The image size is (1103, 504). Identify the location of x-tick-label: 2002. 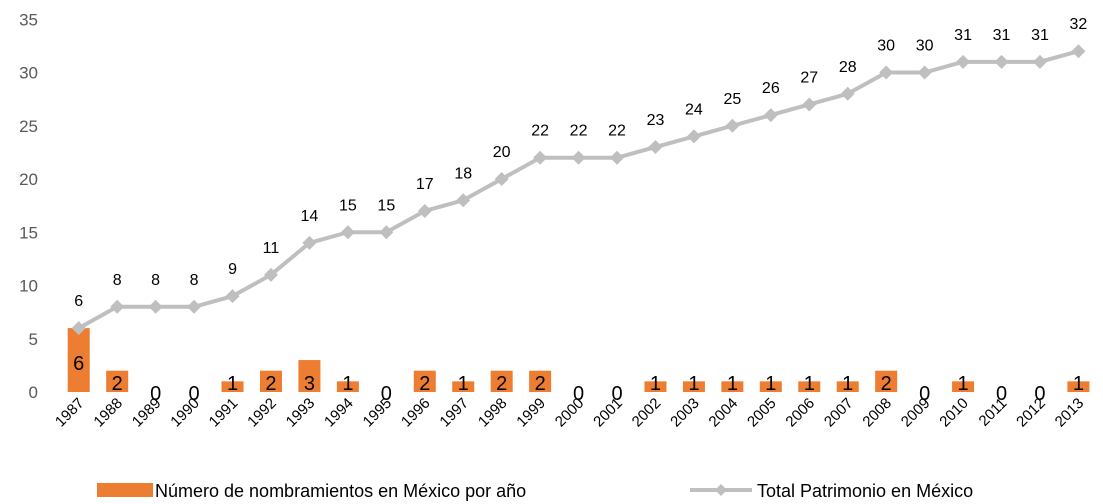
(647, 413).